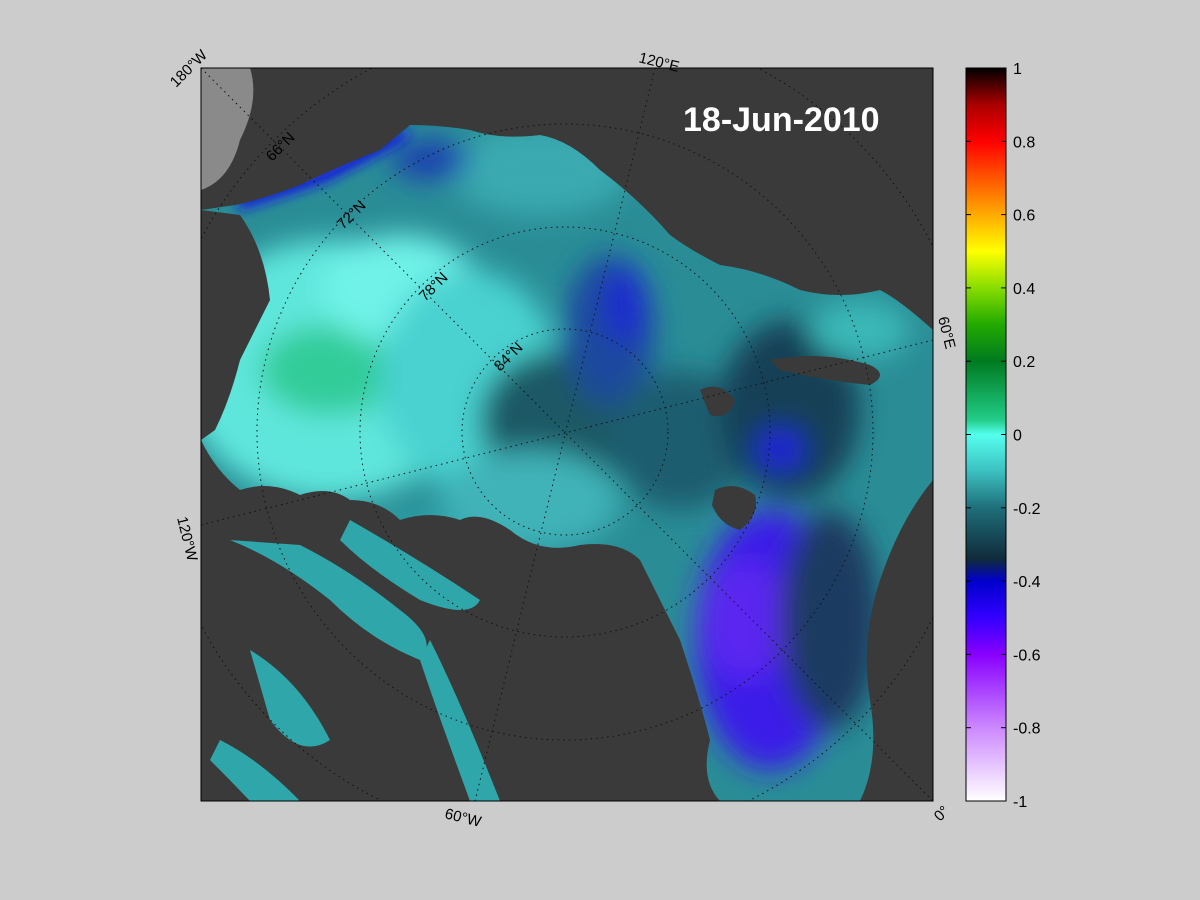  What do you see at coordinates (1017, 69) in the screenshot?
I see `colorbar-tick-label: 1` at bounding box center [1017, 69].